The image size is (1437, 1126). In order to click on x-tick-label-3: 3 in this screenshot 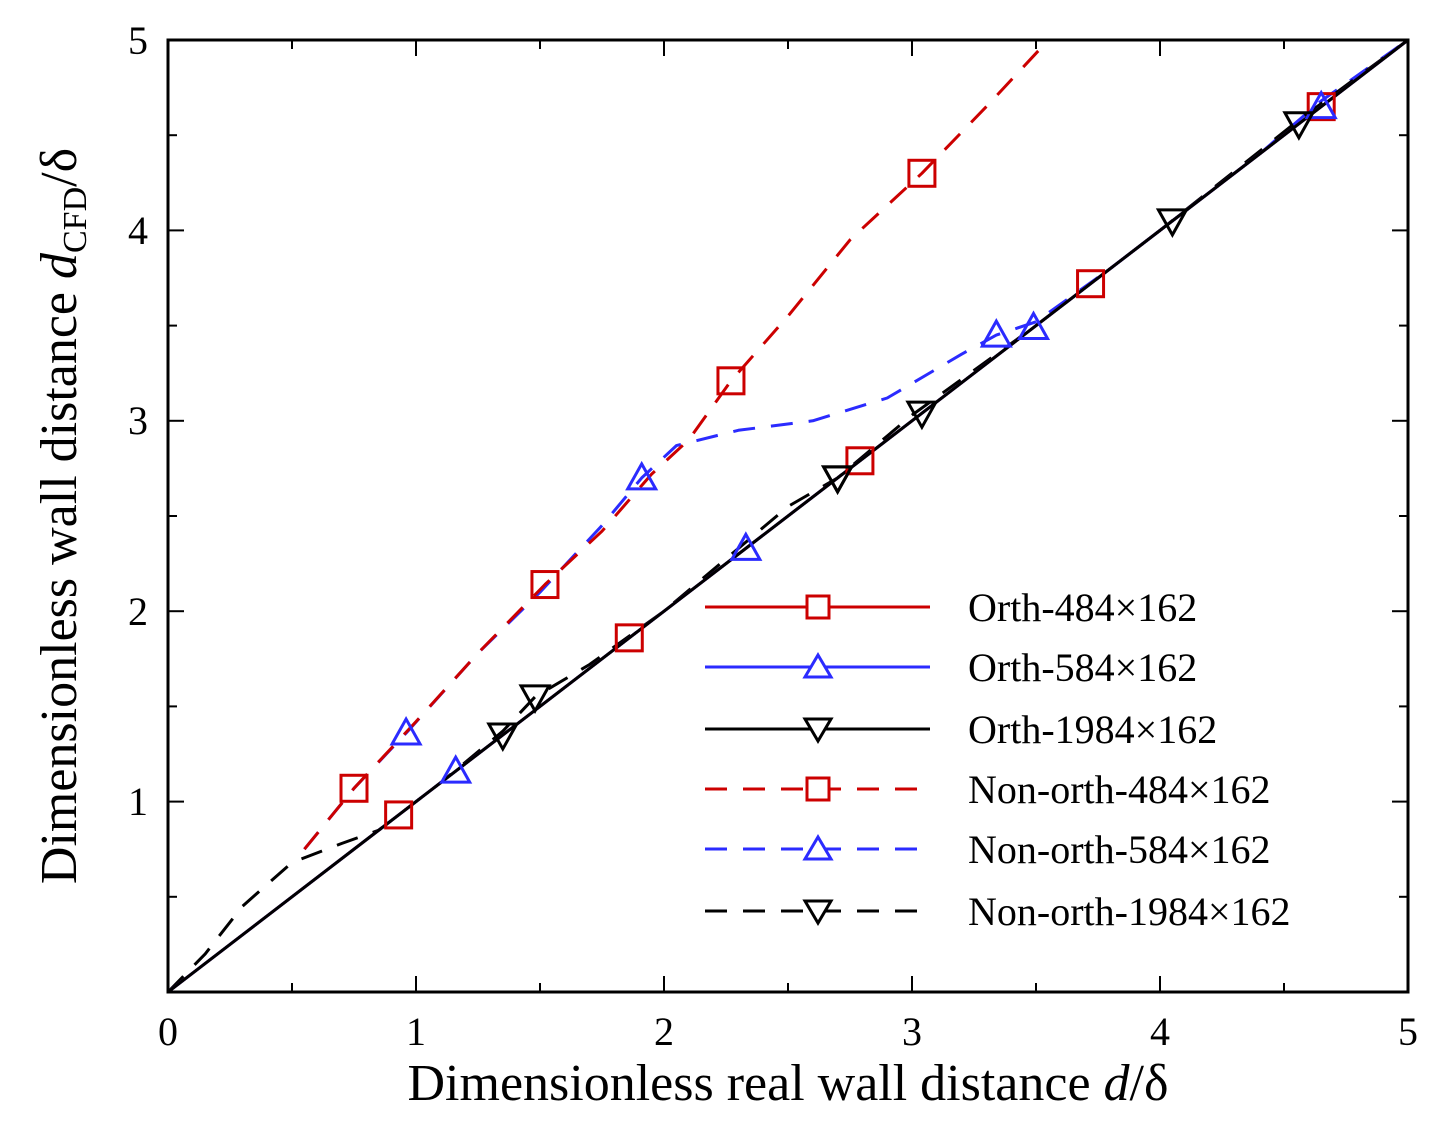, I will do `click(912, 1031)`.